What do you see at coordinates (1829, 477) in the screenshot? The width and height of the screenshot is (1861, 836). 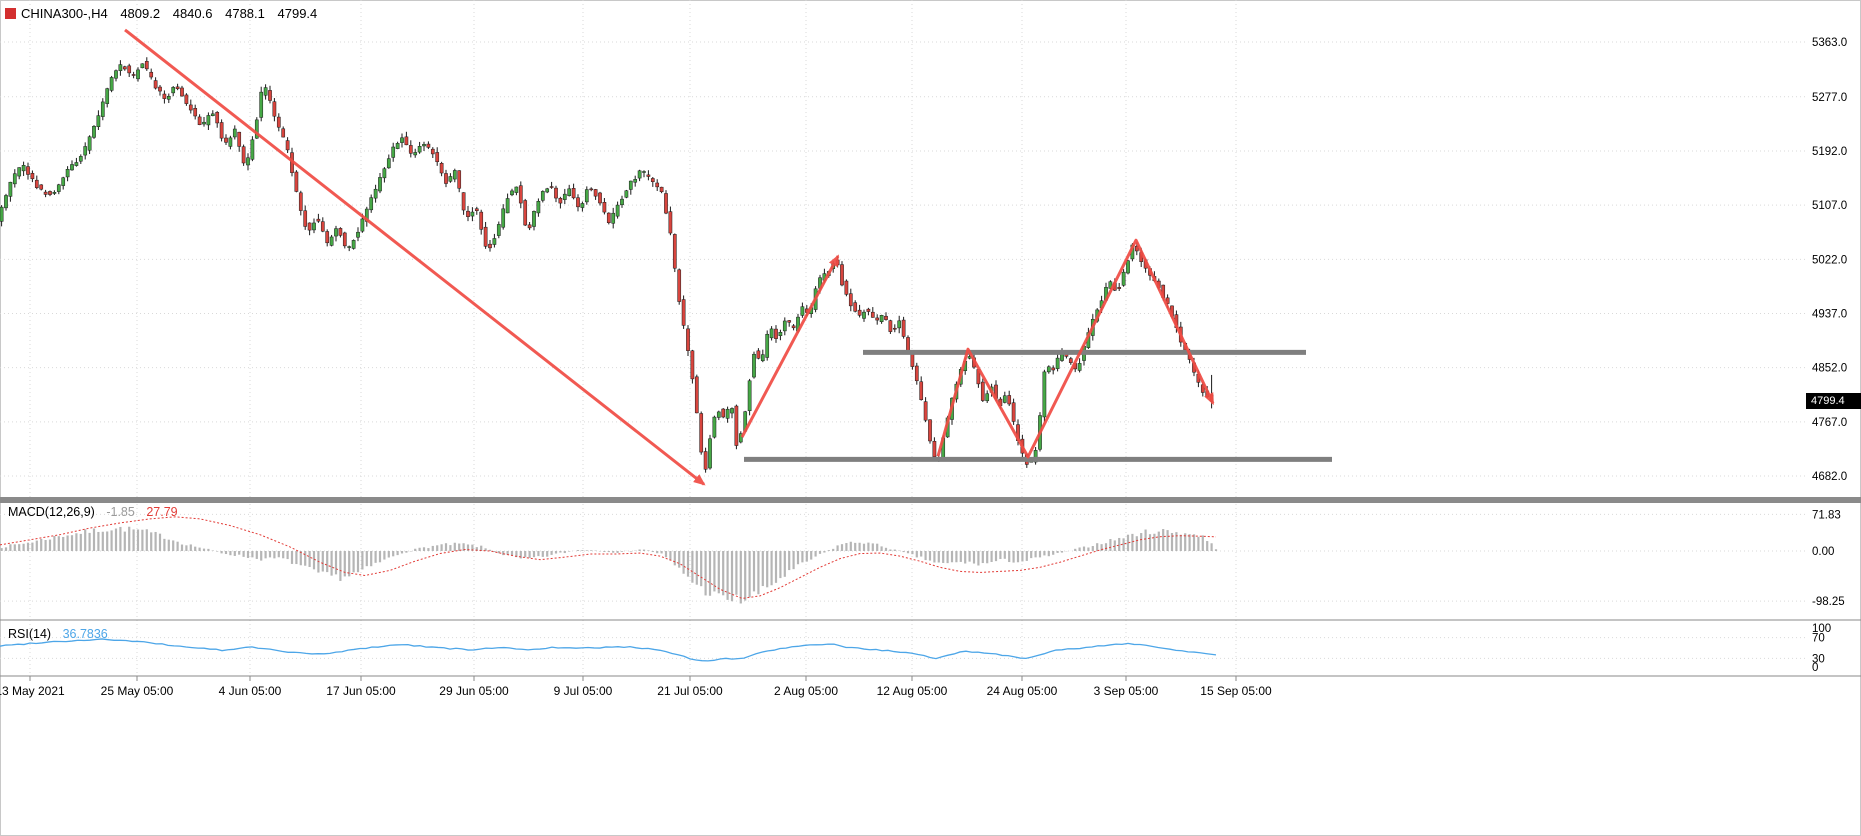 I see `price-tick-label: 4682.0` at bounding box center [1829, 477].